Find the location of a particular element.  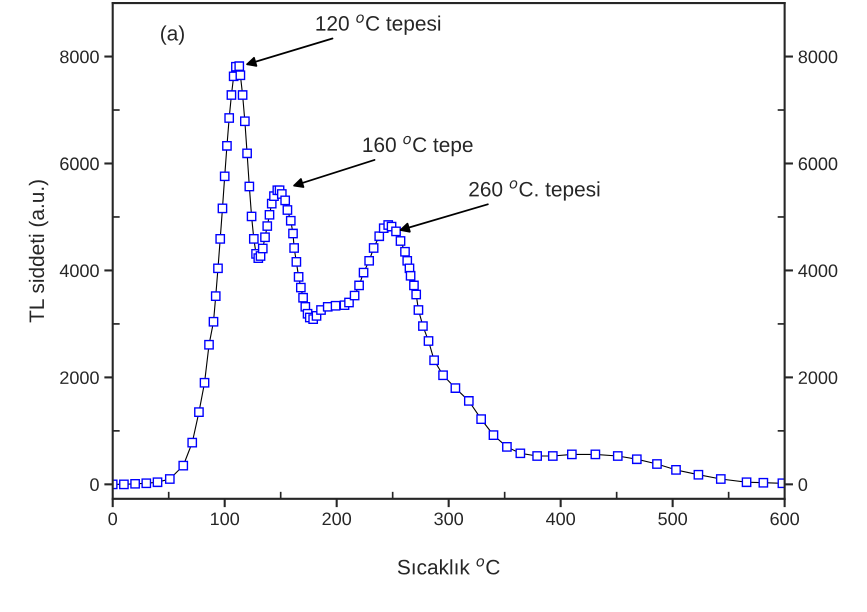

y2-tick-label: 6000 is located at coordinates (818, 163).